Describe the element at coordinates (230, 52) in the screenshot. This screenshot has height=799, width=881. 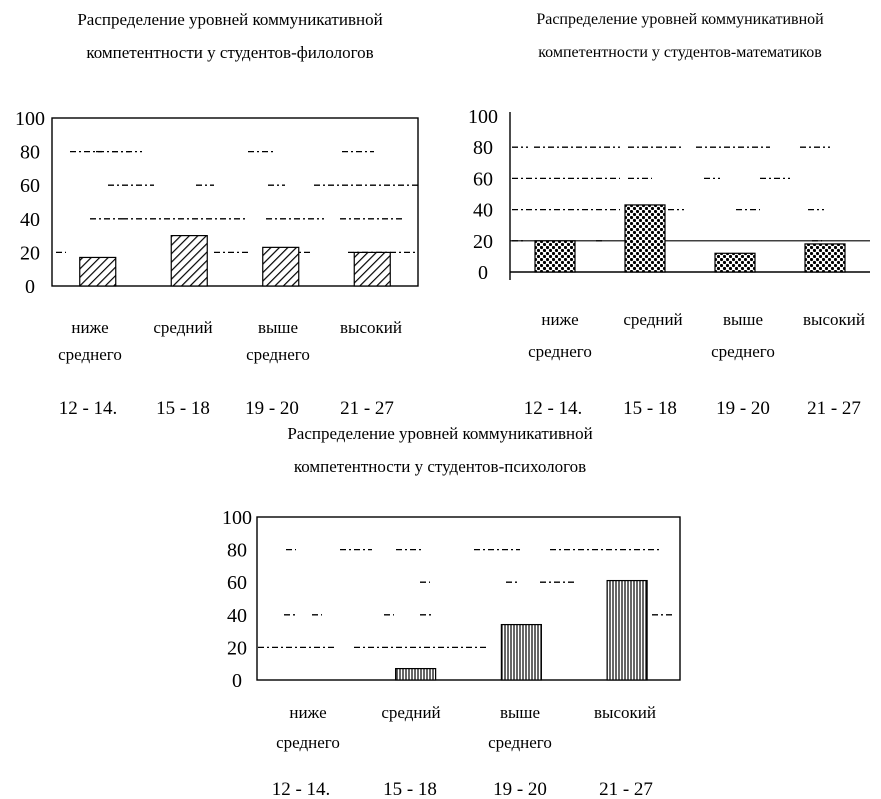
I see `chart-title-line: компетентности у студентов-филологов` at that location.